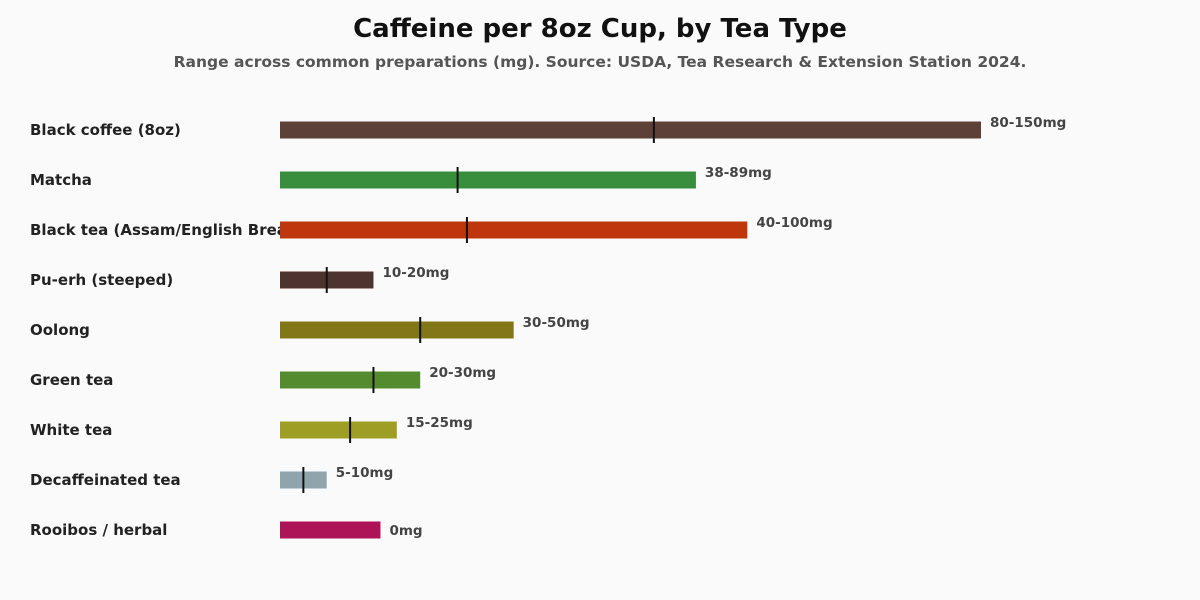 This screenshot has width=1200, height=600. Describe the element at coordinates (71, 430) in the screenshot. I see `category-label: White tea` at that location.